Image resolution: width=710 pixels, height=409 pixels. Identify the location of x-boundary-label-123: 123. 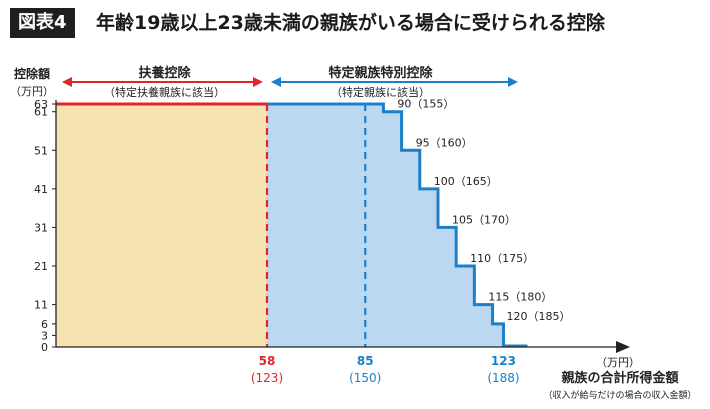
(503, 361).